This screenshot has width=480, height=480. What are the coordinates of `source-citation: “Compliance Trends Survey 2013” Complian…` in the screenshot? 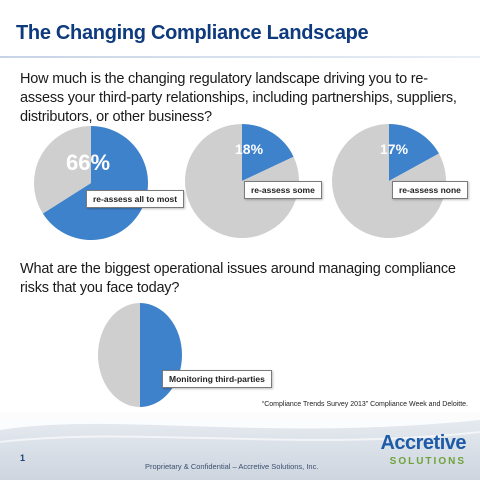 It's located at (364, 404).